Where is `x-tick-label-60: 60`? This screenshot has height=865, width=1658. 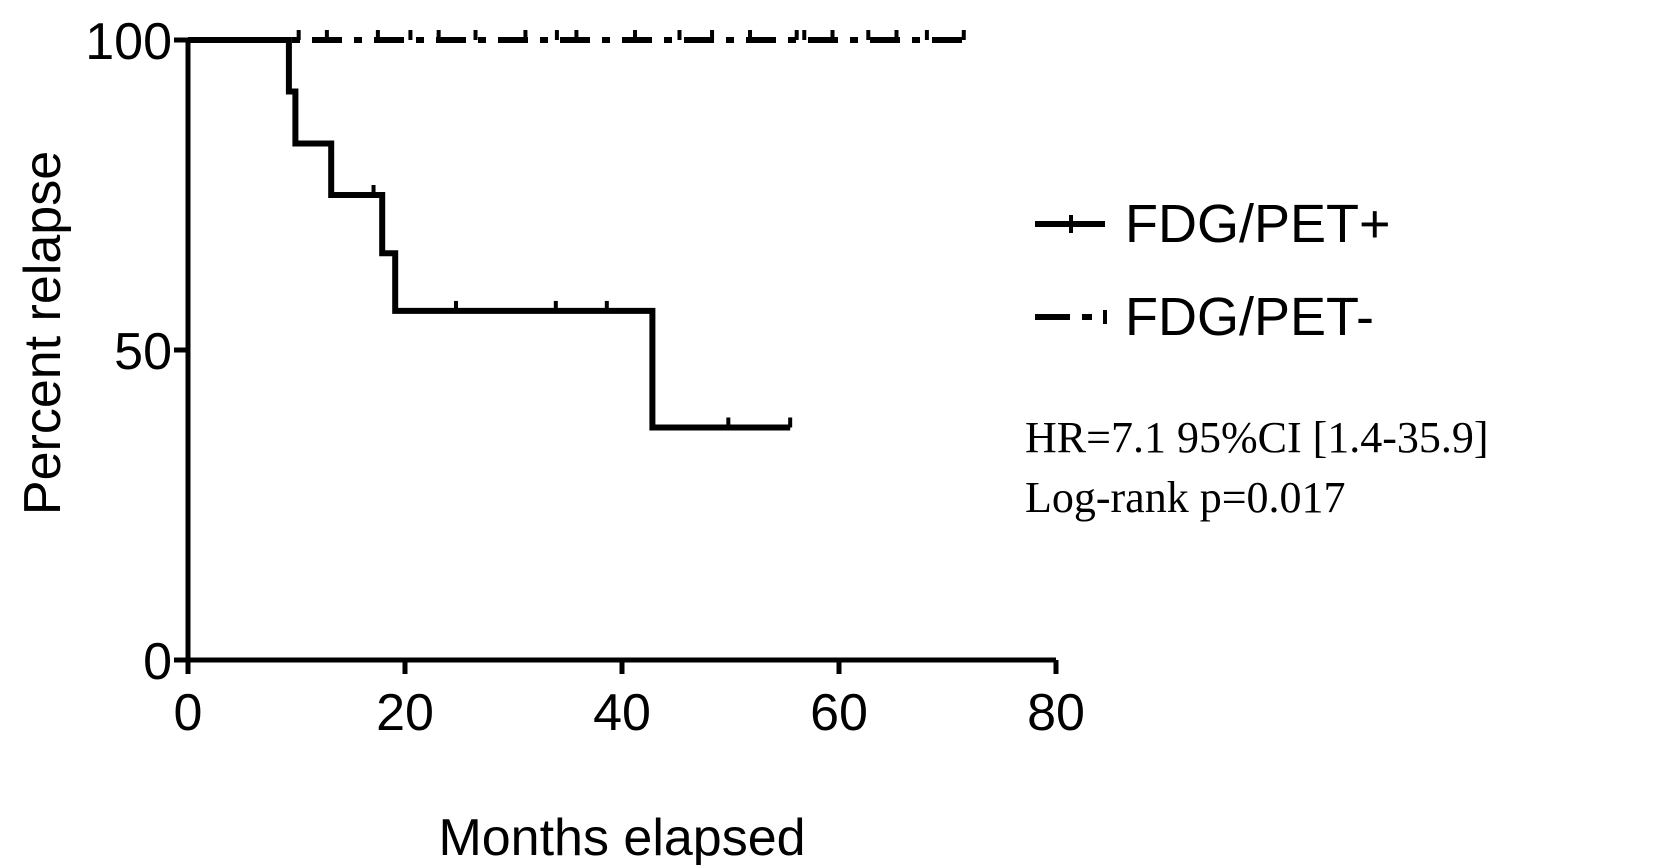 x-tick-label-60: 60 is located at coordinates (839, 713).